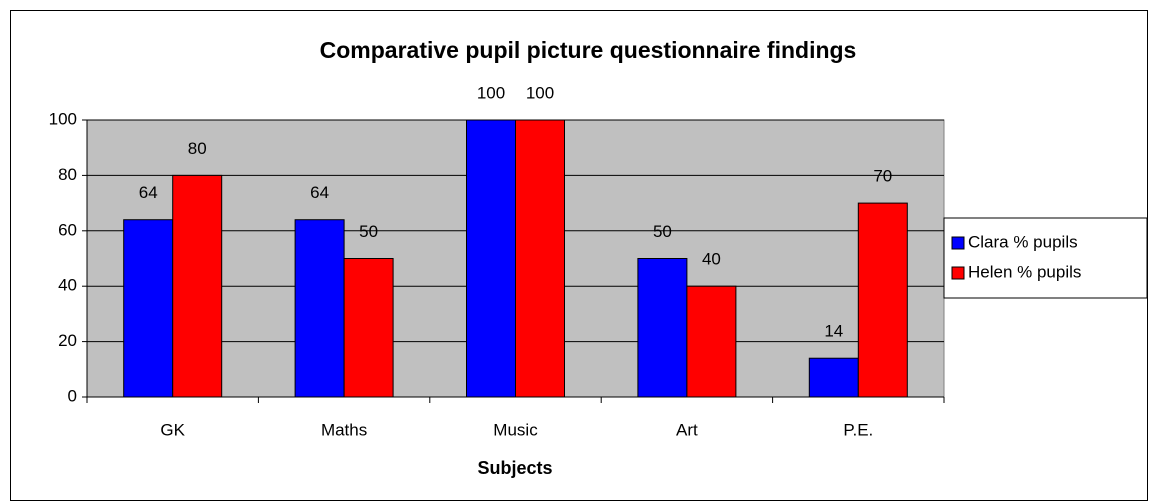 The image size is (1149, 504). I want to click on y-tick-label: 60, so click(67, 229).